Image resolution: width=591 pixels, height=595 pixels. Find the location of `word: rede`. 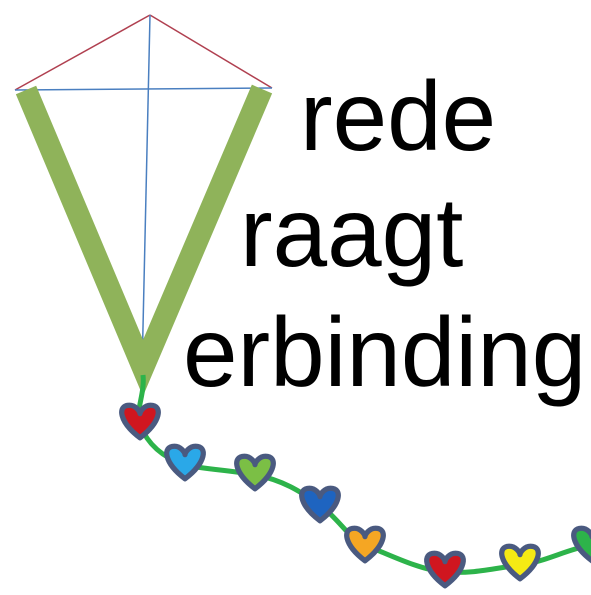

word: rede is located at coordinates (398, 116).